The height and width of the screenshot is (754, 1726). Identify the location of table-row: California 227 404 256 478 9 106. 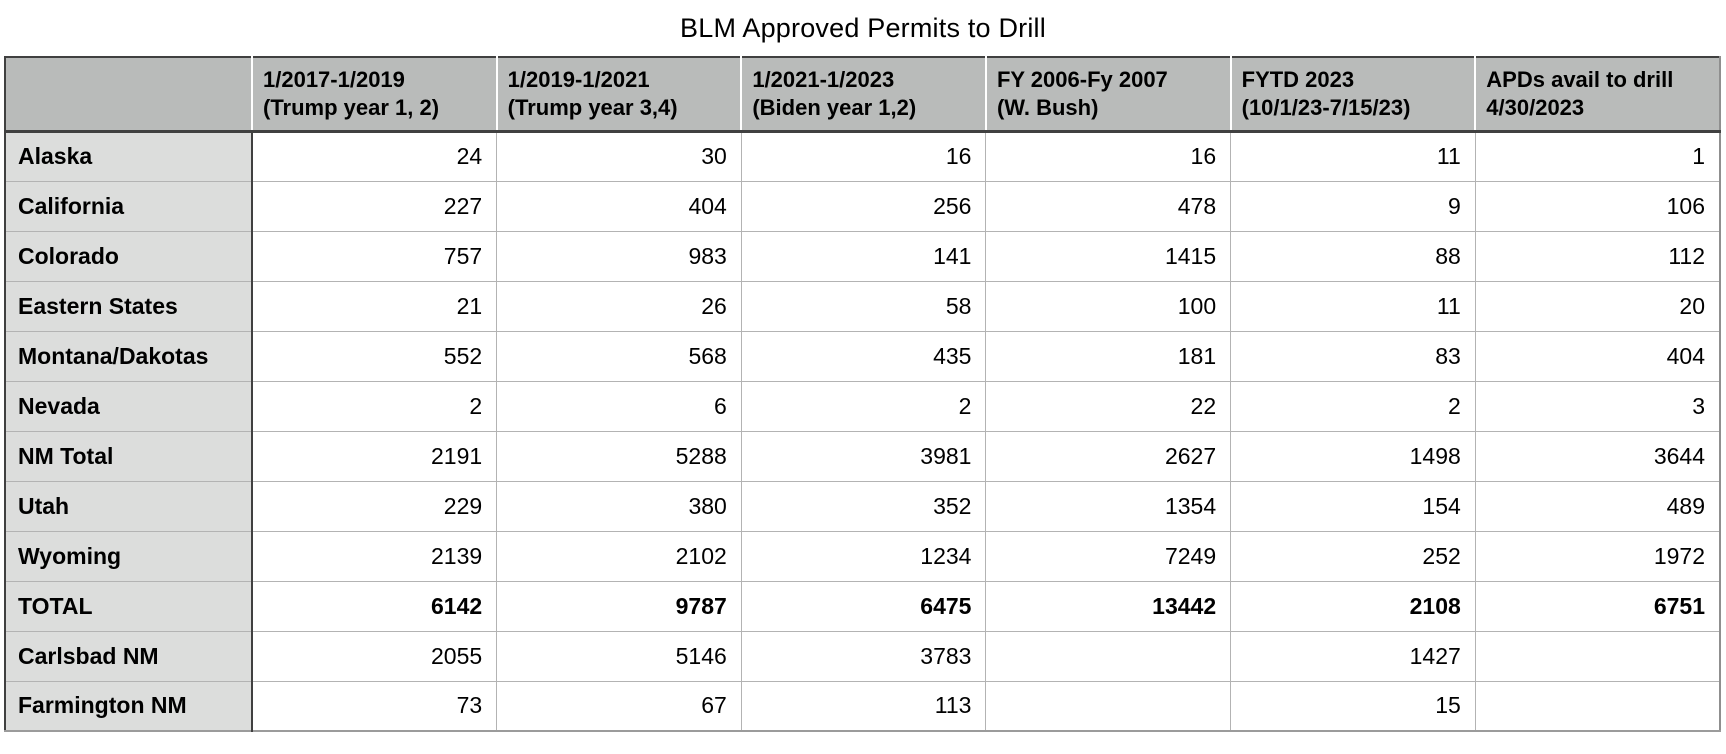
(863, 206).